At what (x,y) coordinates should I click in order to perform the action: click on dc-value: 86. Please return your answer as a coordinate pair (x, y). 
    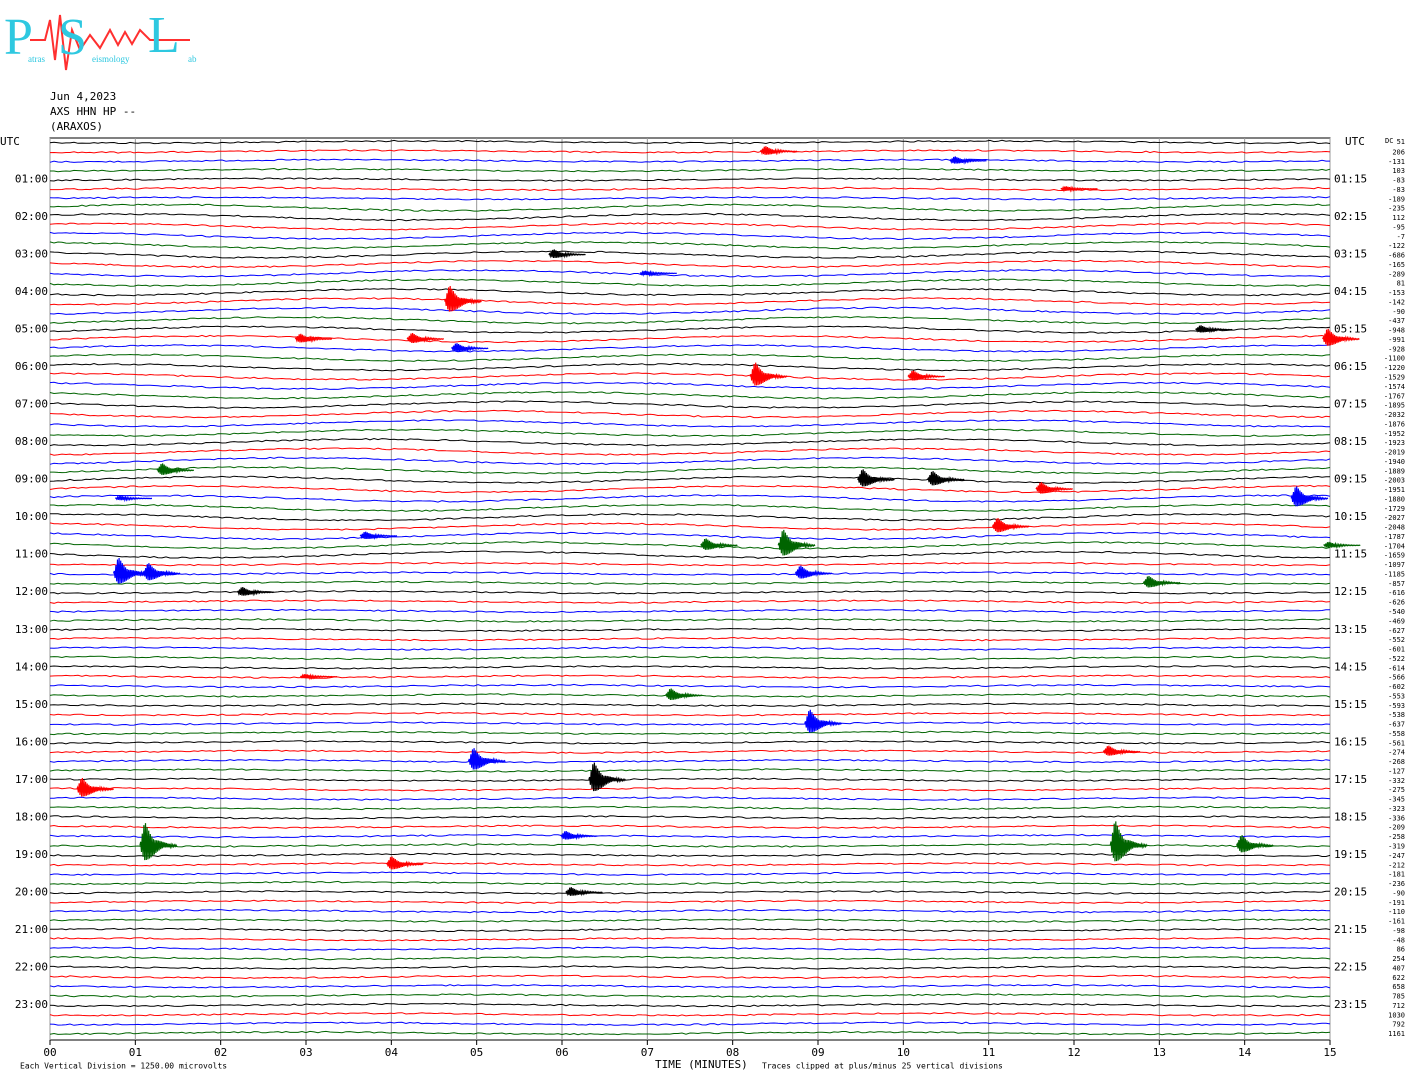
    Looking at the image, I should click on (1401, 950).